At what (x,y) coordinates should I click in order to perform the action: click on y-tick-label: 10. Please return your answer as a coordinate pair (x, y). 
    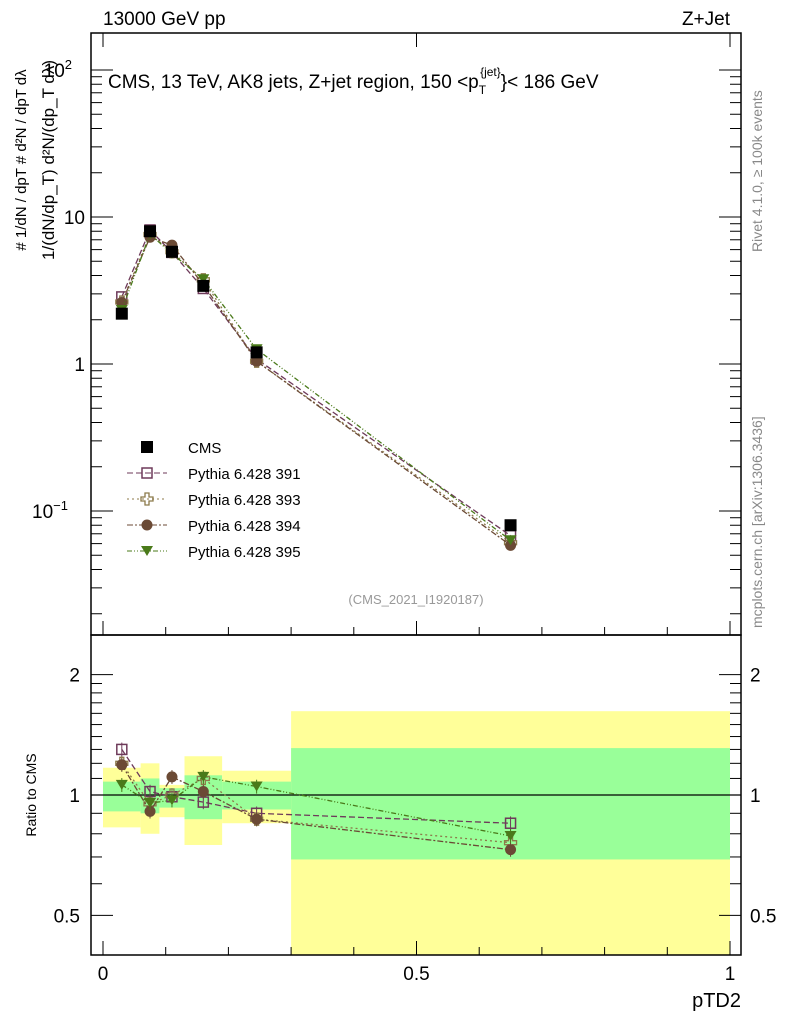
    Looking at the image, I should click on (74, 218).